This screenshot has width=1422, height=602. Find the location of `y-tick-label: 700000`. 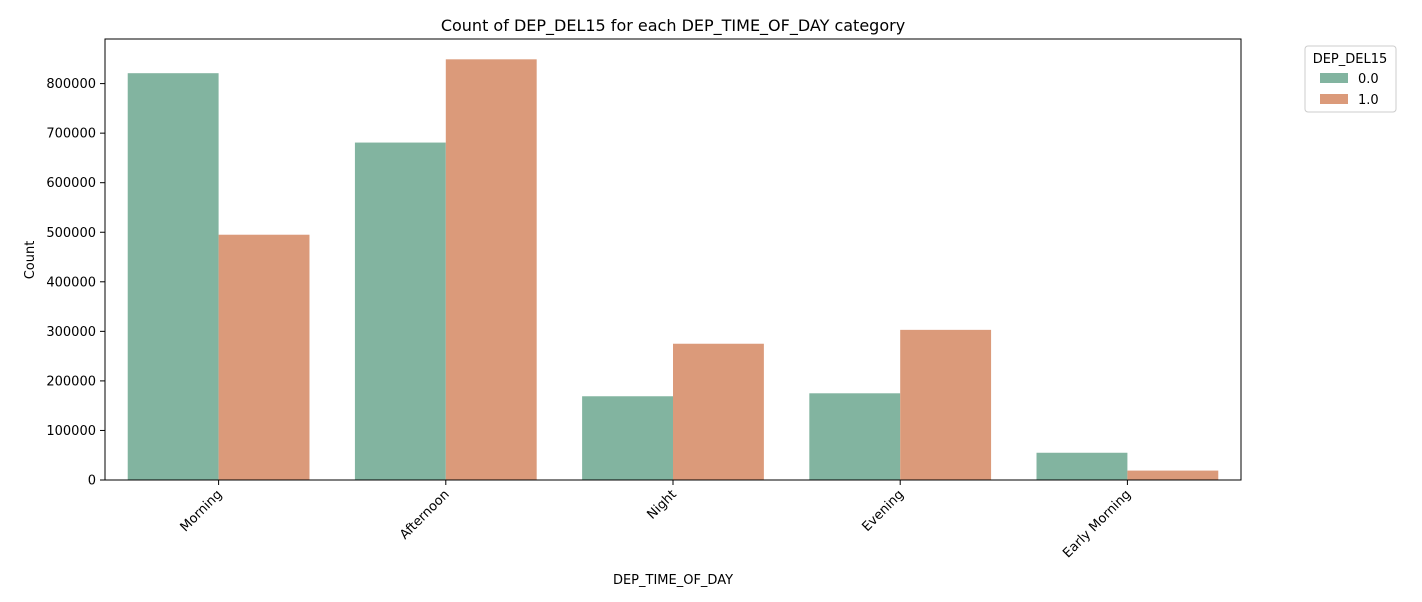

y-tick-label: 700000 is located at coordinates (71, 134).